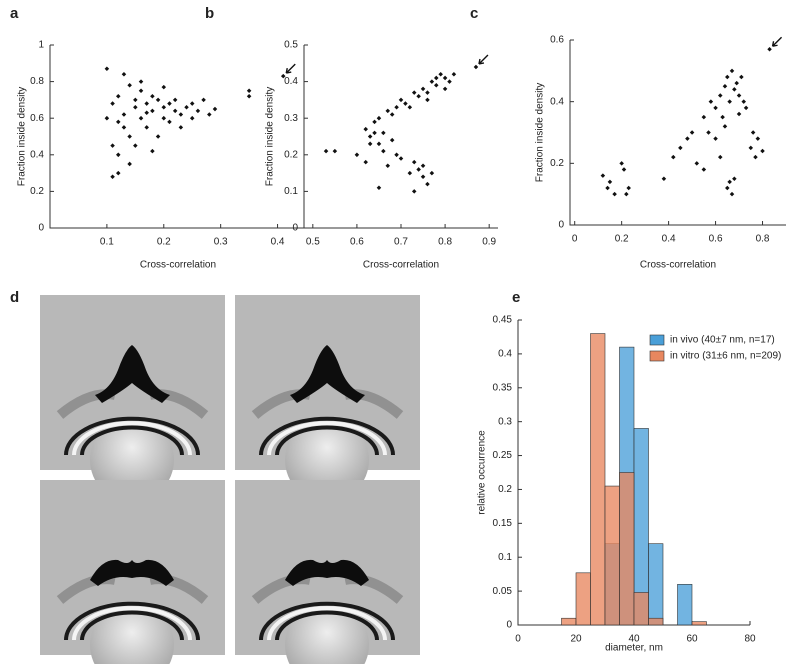 This screenshot has height=664, width=800. What do you see at coordinates (313, 242) in the screenshot?
I see `x-tick-label: 0.5` at bounding box center [313, 242].